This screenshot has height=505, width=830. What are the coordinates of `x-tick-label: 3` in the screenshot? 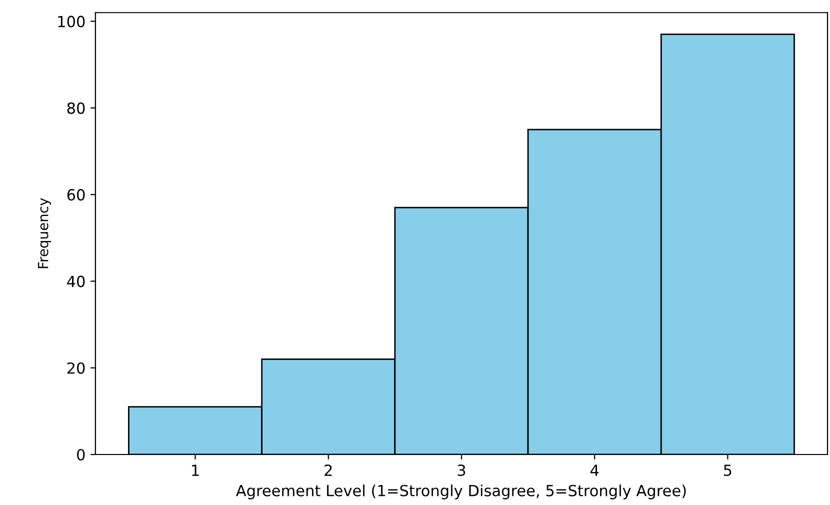 It's located at (462, 470).